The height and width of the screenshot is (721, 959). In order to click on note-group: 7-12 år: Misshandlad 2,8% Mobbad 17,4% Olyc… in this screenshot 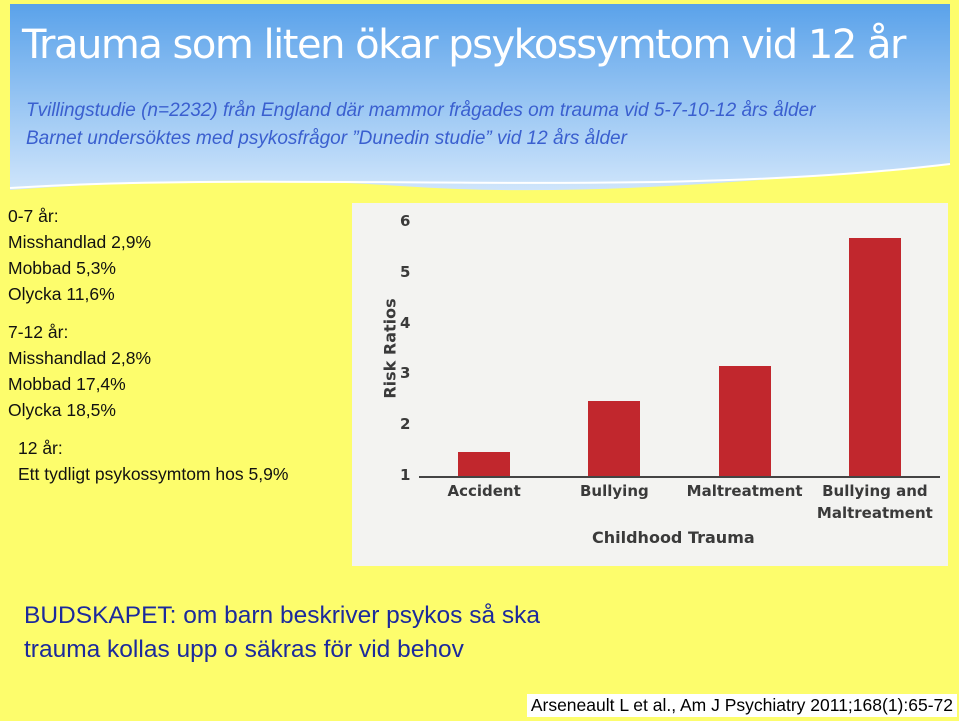, I will do `click(148, 371)`.